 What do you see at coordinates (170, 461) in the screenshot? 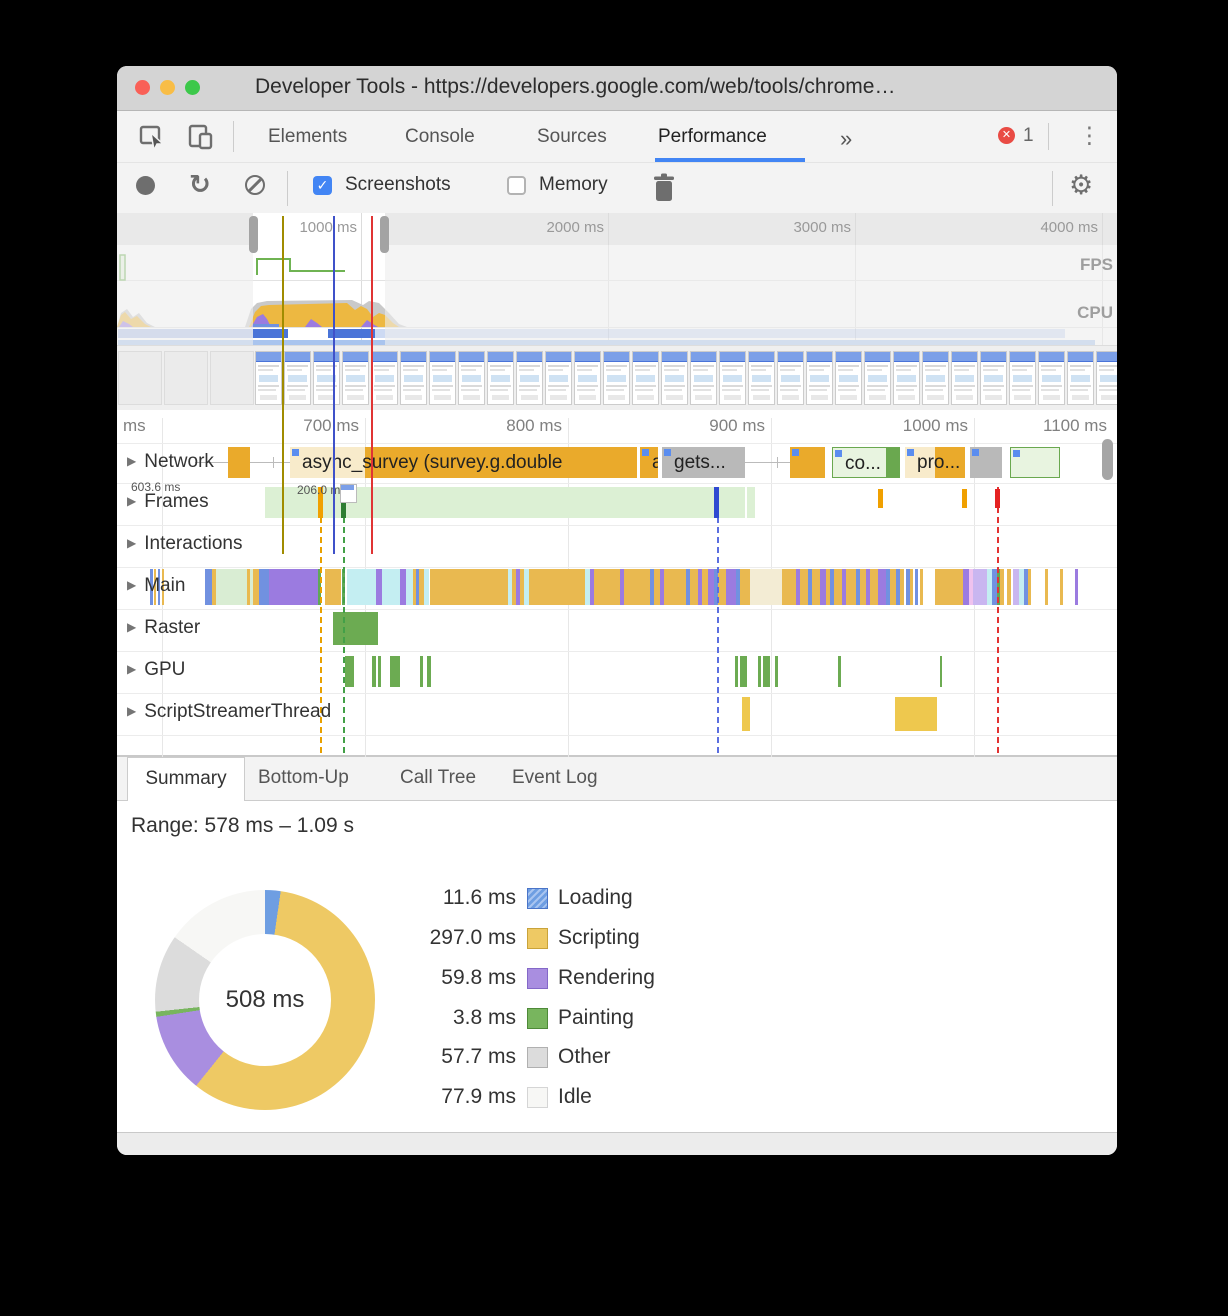
I see `track-label-network: ▶ Network` at bounding box center [170, 461].